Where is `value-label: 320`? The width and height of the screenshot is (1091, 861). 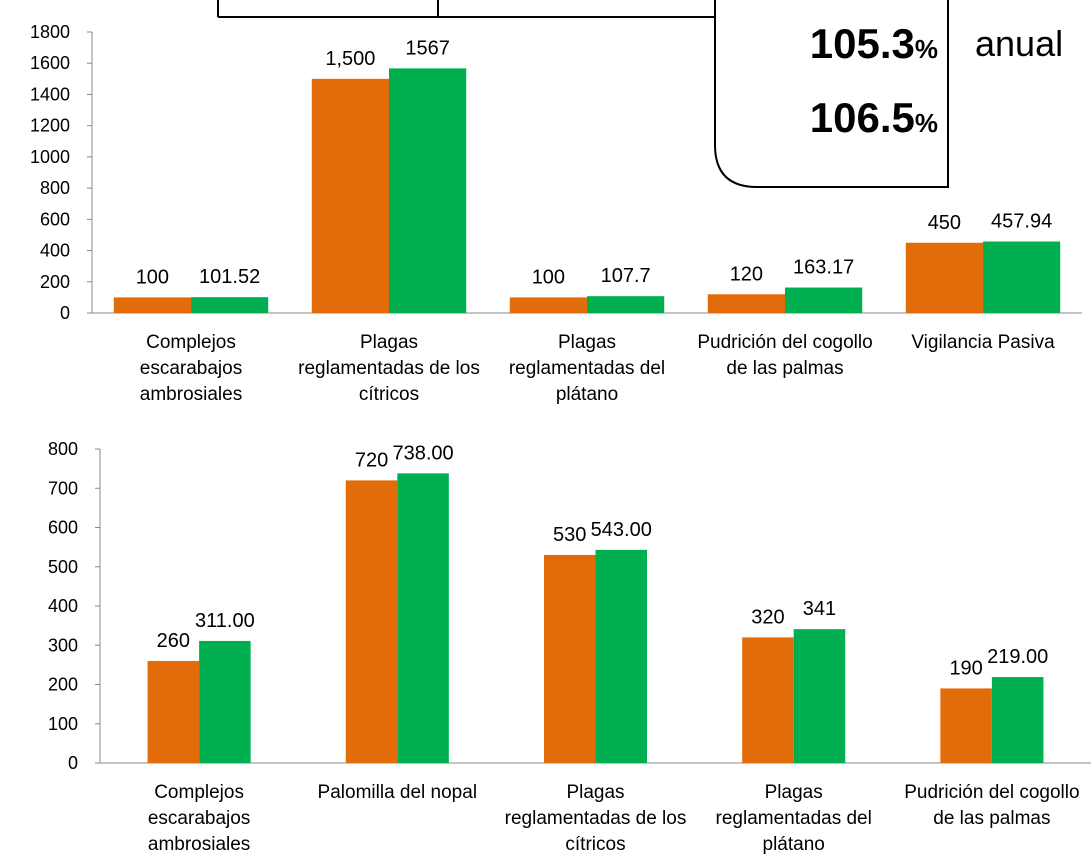 value-label: 320 is located at coordinates (767, 617).